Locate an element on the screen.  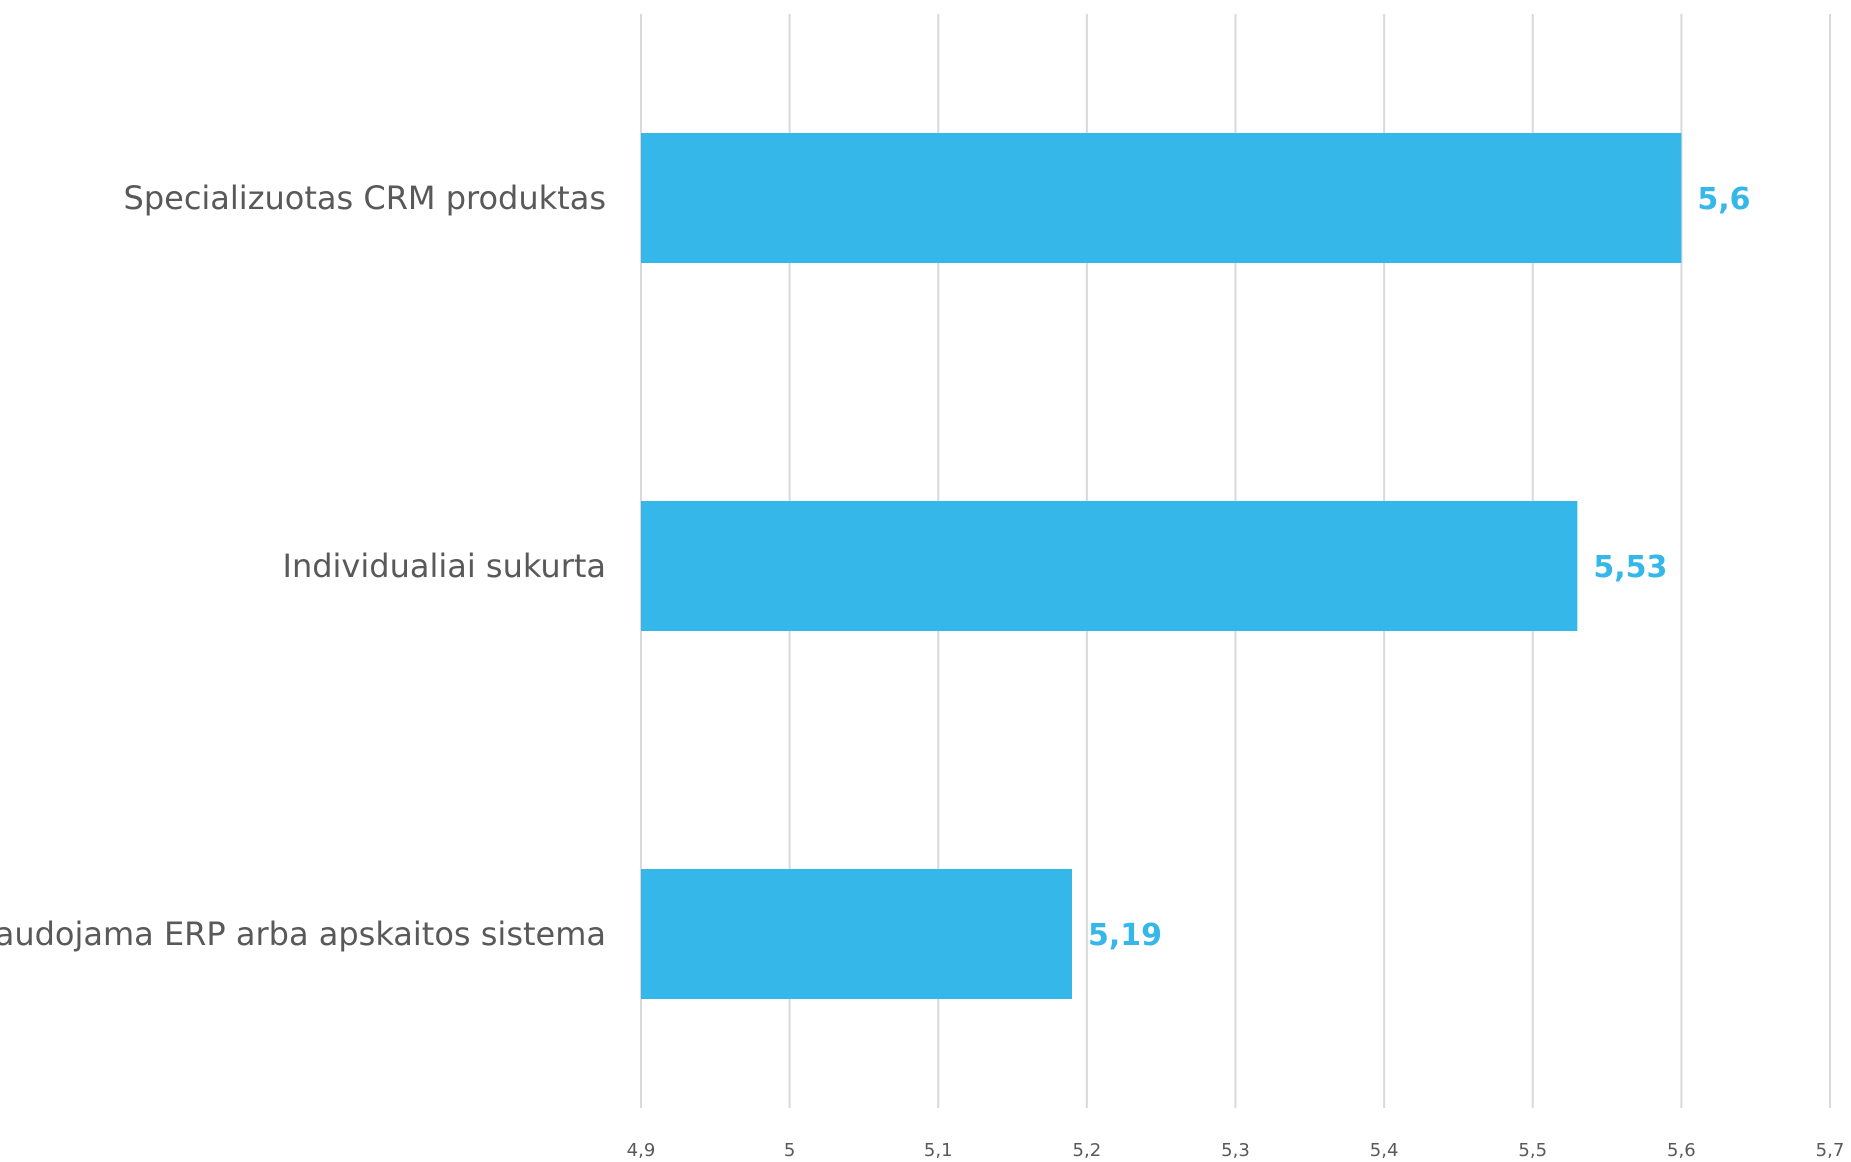
data-label: 5,6 is located at coordinates (1723, 199).